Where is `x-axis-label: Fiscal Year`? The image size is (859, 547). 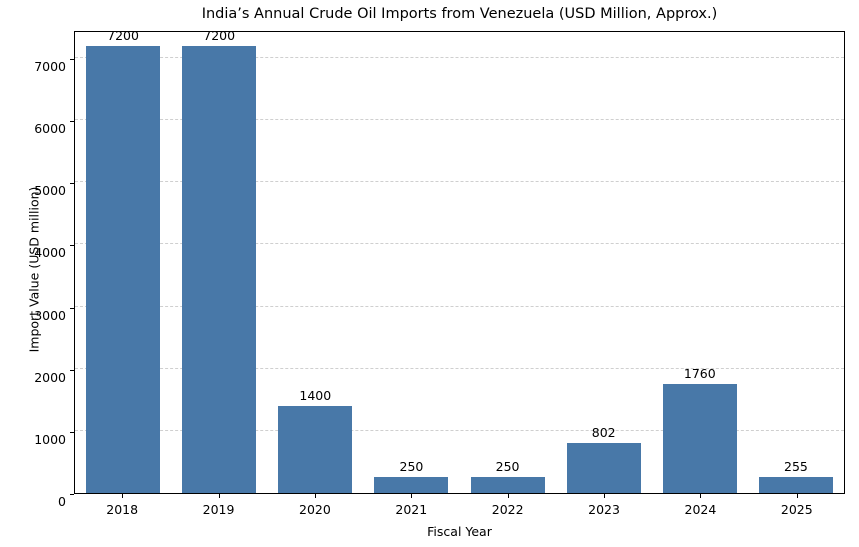
x-axis-label: Fiscal Year is located at coordinates (459, 531).